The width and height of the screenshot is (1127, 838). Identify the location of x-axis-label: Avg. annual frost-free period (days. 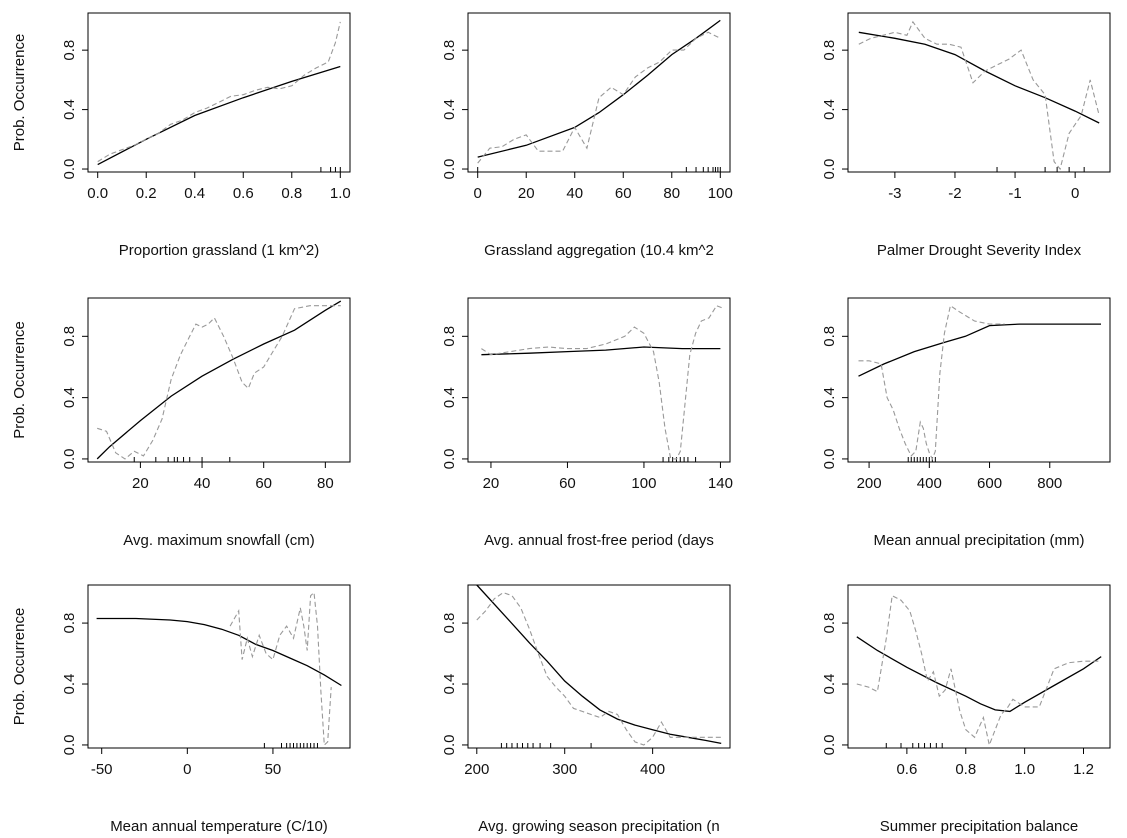
(599, 540).